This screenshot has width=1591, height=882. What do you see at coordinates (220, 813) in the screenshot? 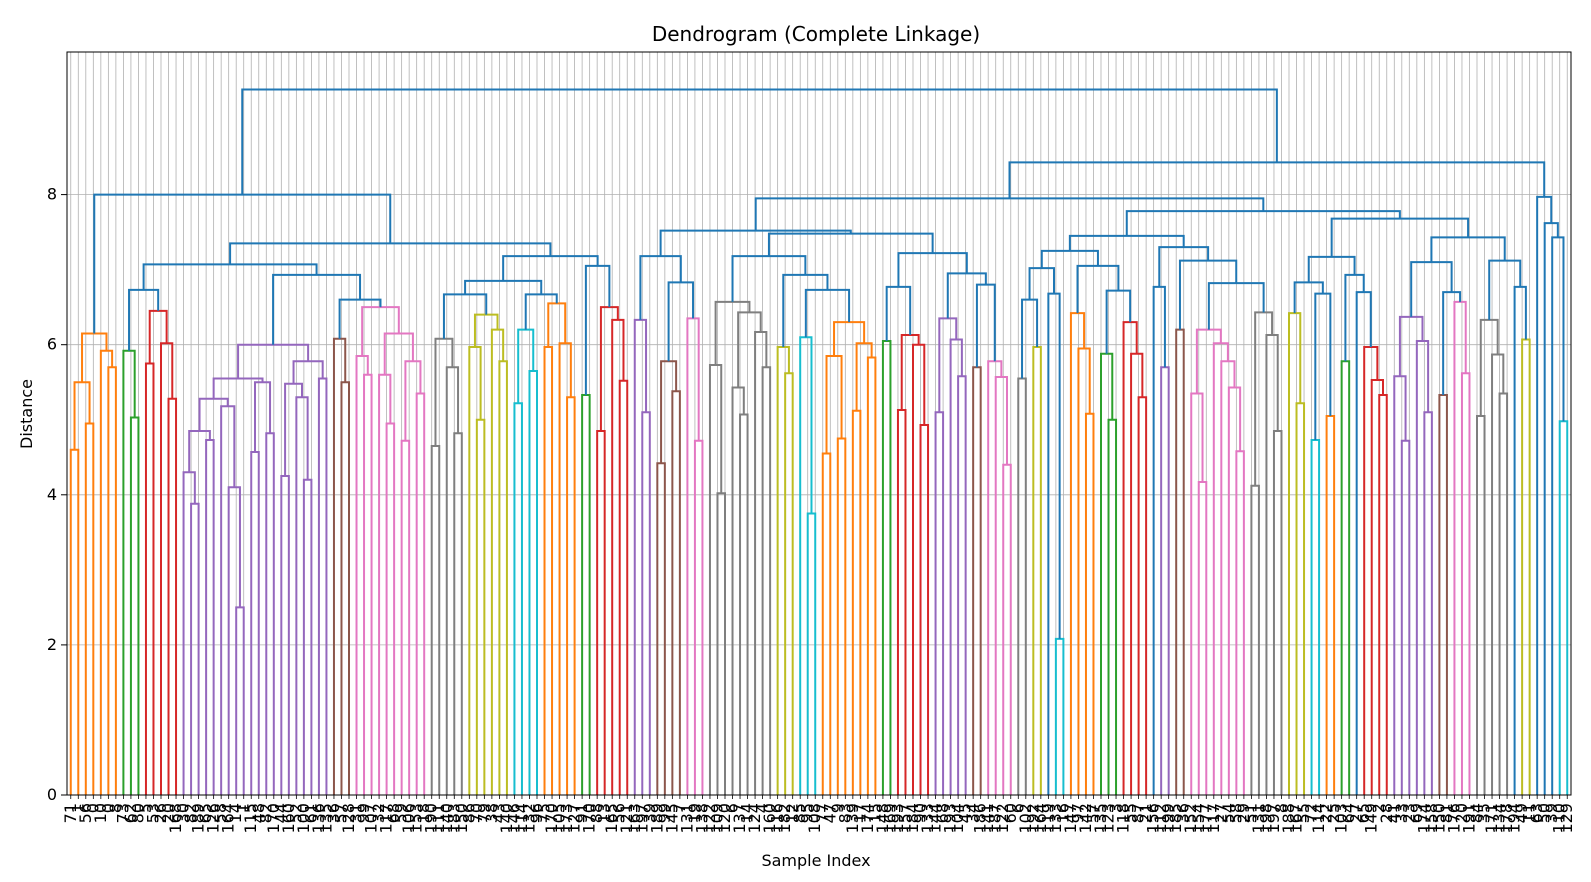
I see `x-tick-label: 58` at bounding box center [220, 813].